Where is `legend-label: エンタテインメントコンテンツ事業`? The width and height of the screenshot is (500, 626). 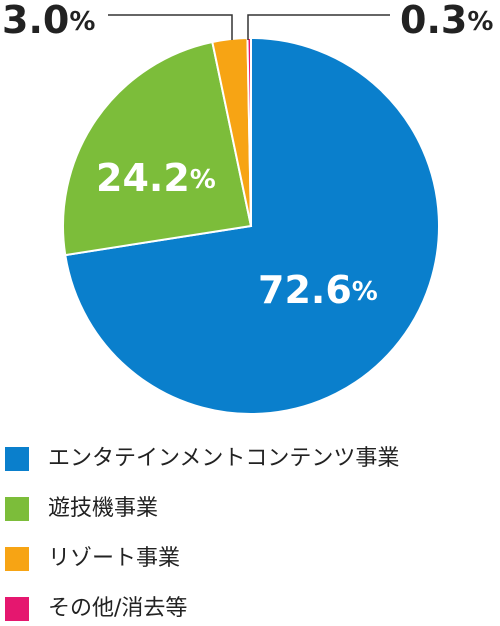
legend-label: エンタテインメントコンテンツ事業 is located at coordinates (223, 458).